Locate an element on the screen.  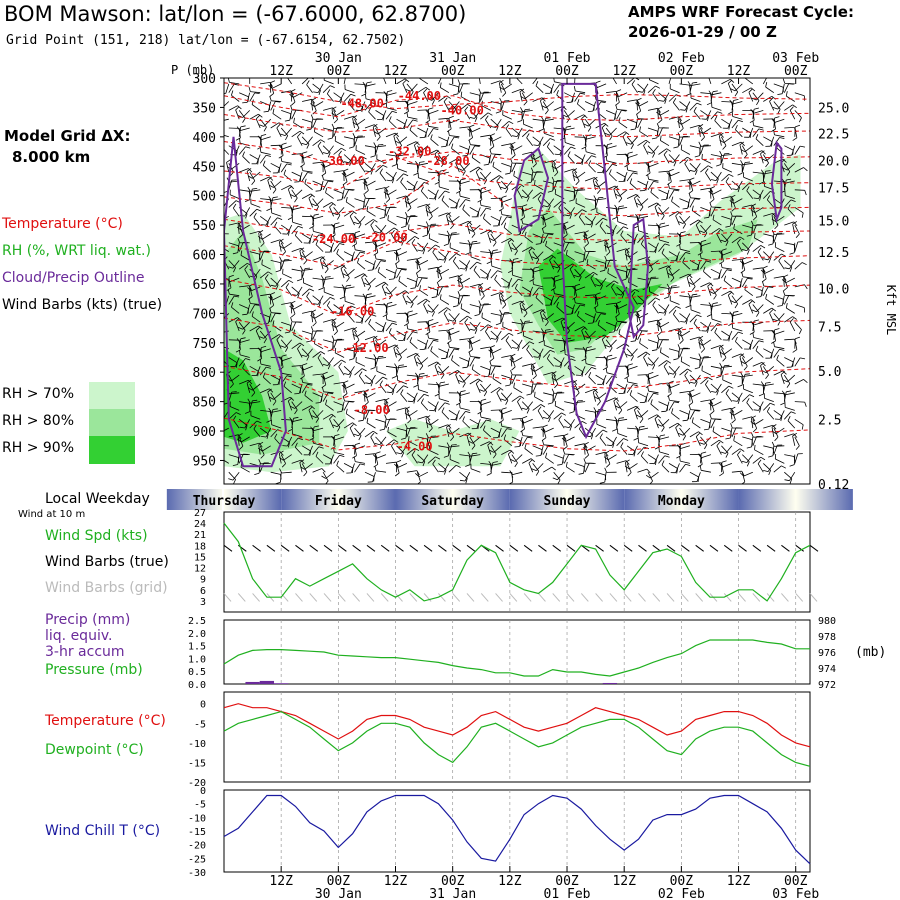
legend-temperature: Temperature (°C) is located at coordinates (62, 224).